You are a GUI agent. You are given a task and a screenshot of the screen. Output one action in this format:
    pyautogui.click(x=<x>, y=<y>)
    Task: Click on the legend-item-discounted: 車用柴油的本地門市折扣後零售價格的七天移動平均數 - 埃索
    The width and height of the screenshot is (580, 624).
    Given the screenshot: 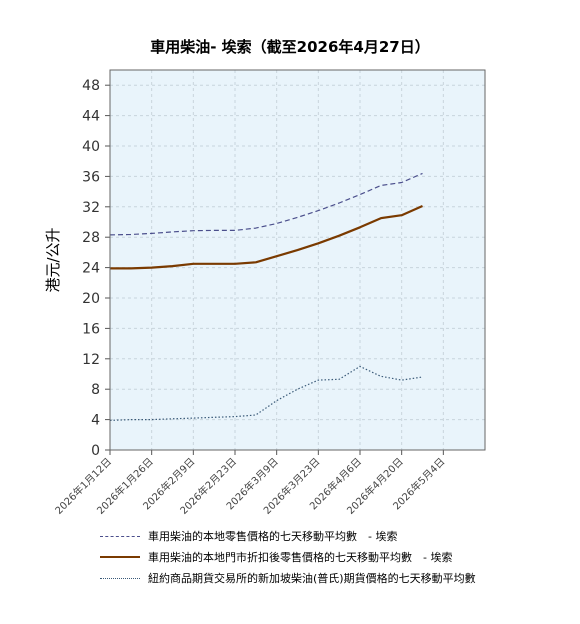 What is the action you would take?
    pyautogui.click(x=276, y=557)
    